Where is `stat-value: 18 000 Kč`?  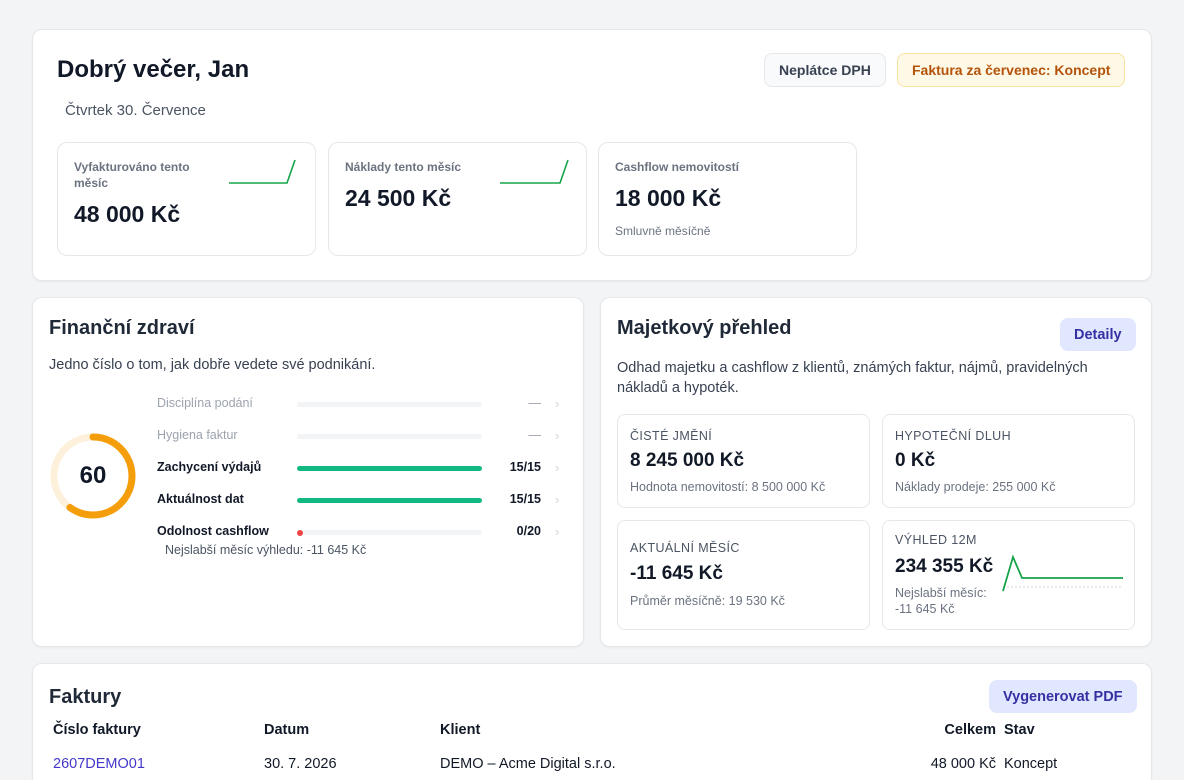
stat-value: 18 000 Kč is located at coordinates (668, 198).